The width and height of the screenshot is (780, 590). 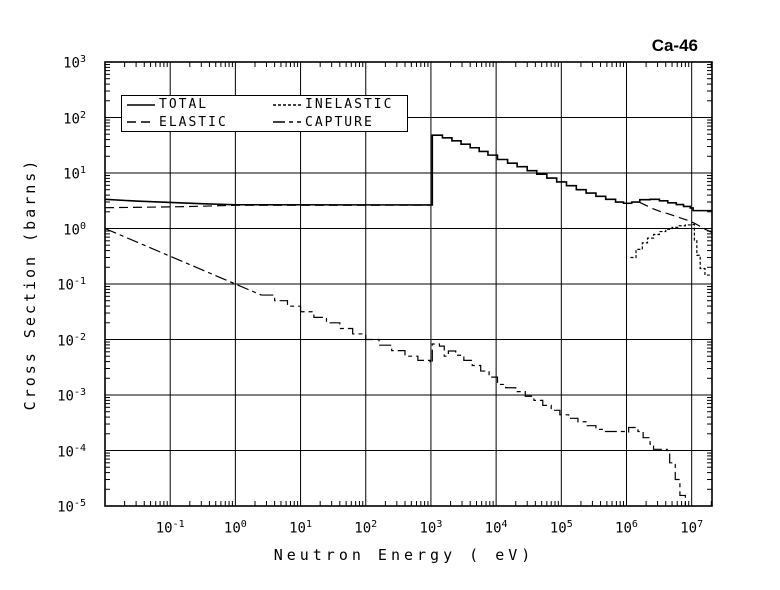 I want to click on legend-label: INELASTIC, so click(x=349, y=105).